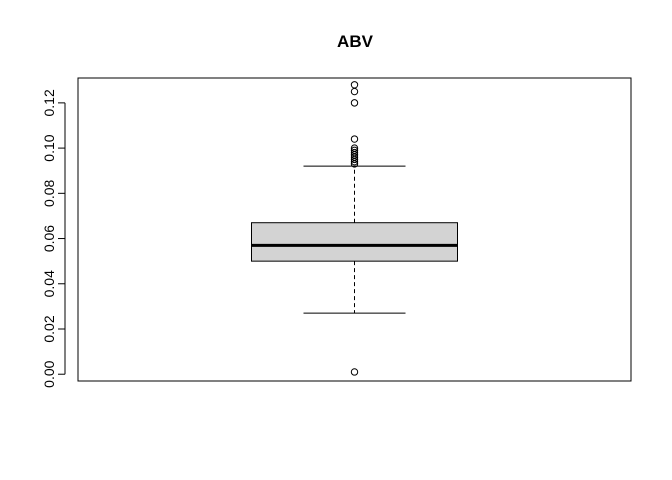 This screenshot has height=480, width=672. Describe the element at coordinates (49, 283) in the screenshot. I see `y-tick-label: 0.04` at that location.